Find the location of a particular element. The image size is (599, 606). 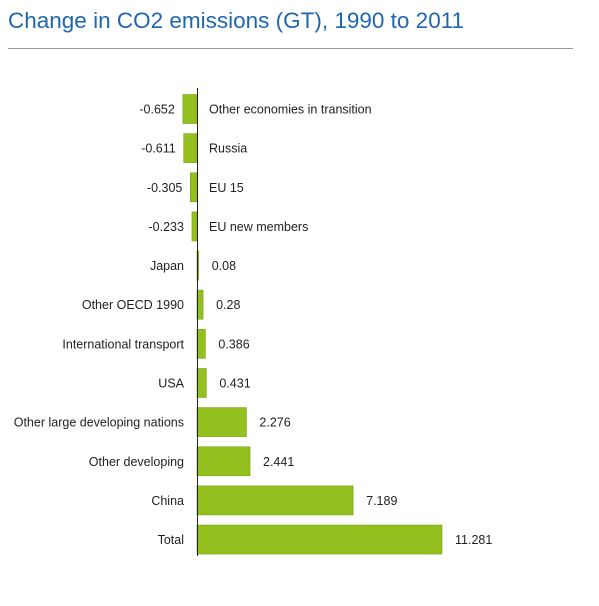

category-label: Other developing is located at coordinates (136, 462).